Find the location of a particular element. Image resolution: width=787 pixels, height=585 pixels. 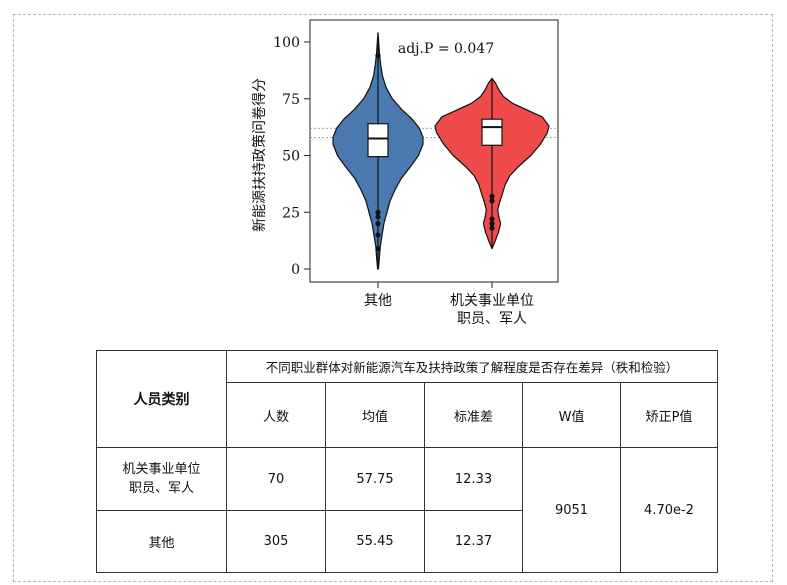

y-tick-label: 50 is located at coordinates (291, 157).